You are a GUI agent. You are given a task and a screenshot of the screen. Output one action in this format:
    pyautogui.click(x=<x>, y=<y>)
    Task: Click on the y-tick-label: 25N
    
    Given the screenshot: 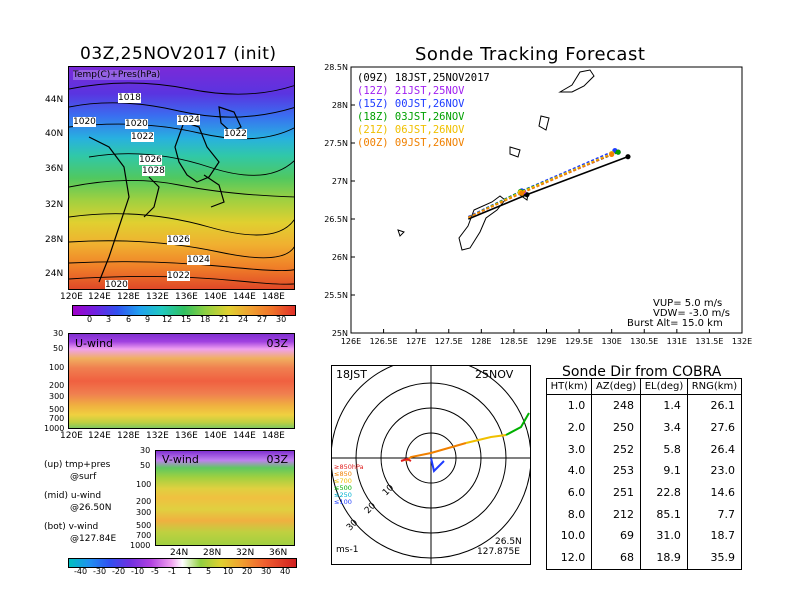 What is the action you would take?
    pyautogui.click(x=340, y=333)
    